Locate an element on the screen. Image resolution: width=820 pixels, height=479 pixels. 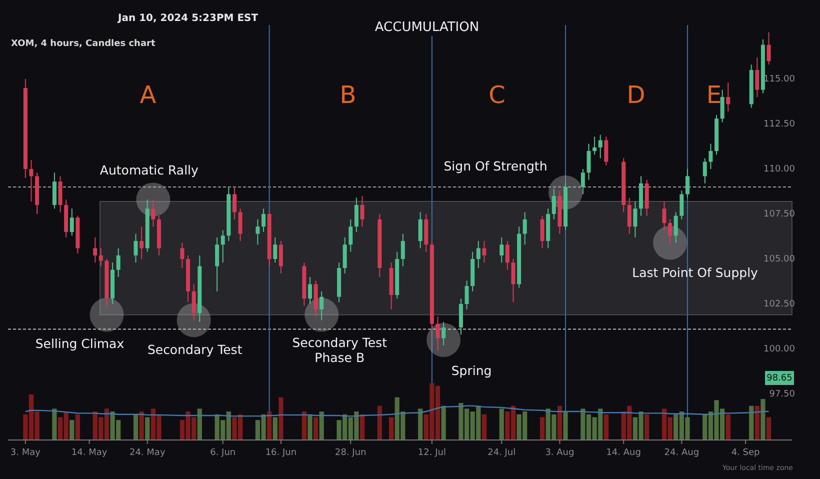
x-tick-label: 4. Sep is located at coordinates (745, 453).